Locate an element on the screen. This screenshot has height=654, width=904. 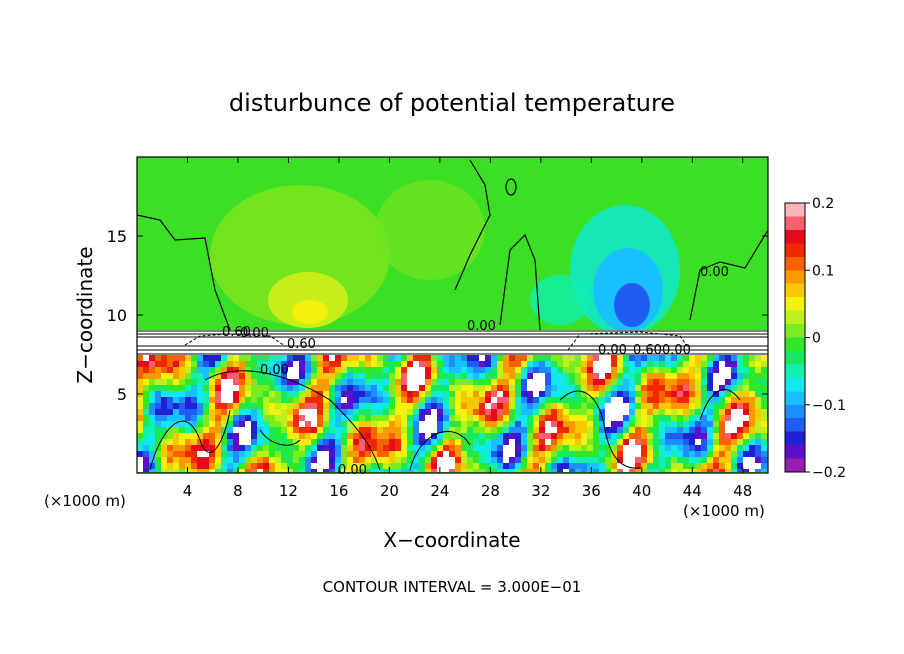
x-axis-label: X−coordinate is located at coordinates (451, 540).